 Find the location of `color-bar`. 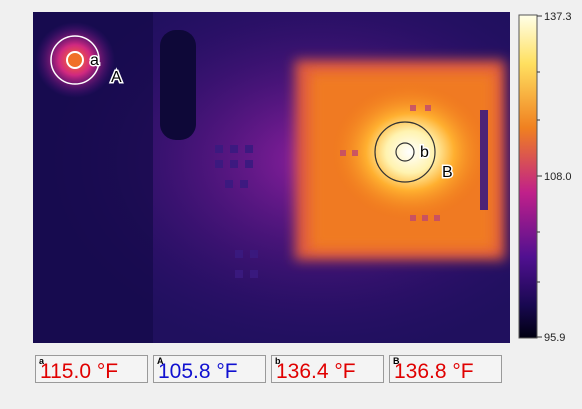

color-bar is located at coordinates (528, 176).